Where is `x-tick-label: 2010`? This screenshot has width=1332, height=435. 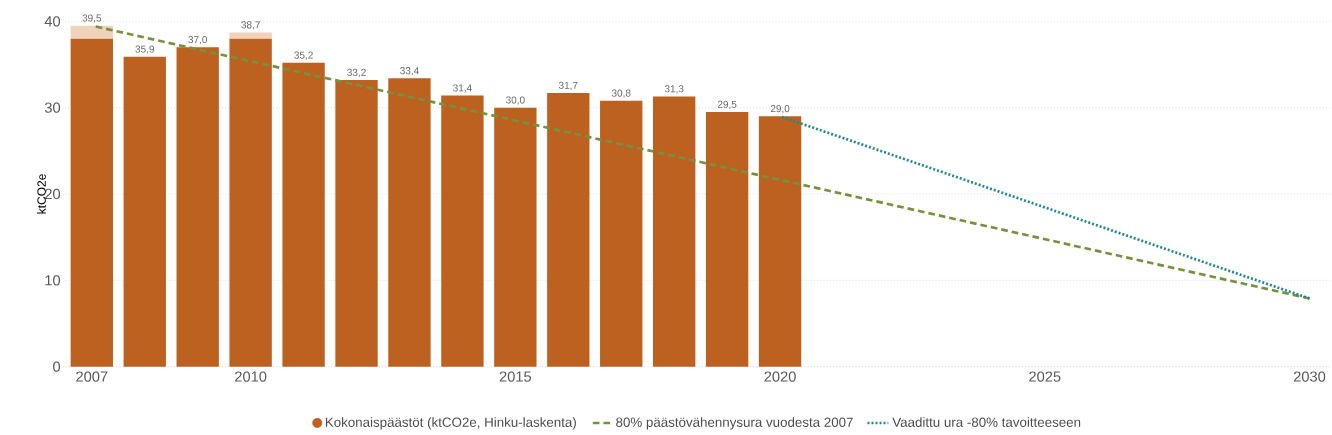
x-tick-label: 2010 is located at coordinates (251, 376).